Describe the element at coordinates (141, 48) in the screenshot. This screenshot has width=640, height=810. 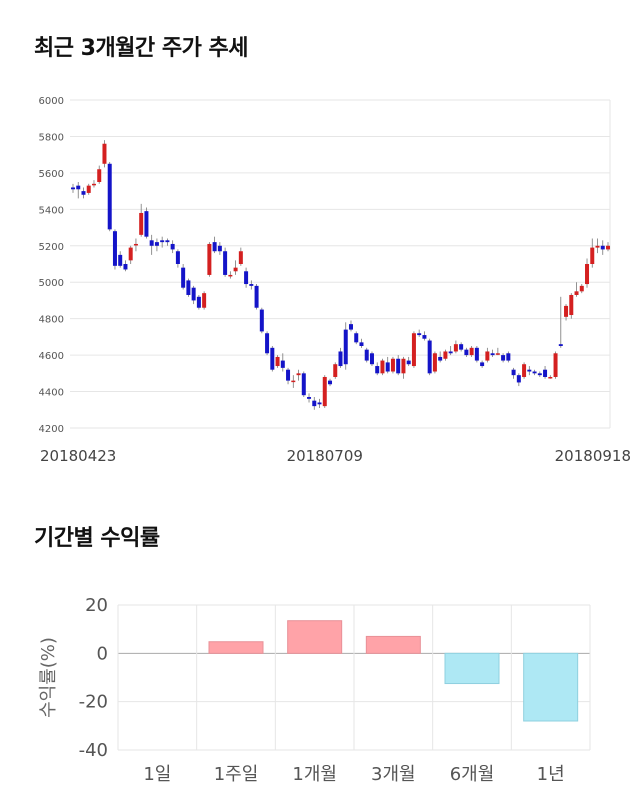
I see `price-trend-title: 최근 3개월간 주가 추세` at that location.